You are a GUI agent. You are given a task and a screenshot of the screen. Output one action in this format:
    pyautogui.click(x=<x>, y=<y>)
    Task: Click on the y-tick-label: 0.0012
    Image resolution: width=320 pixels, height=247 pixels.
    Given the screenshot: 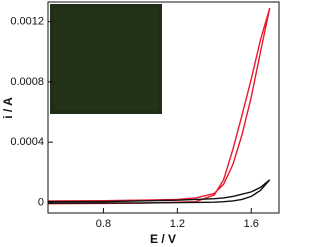 What is the action you would take?
    pyautogui.click(x=27, y=21)
    